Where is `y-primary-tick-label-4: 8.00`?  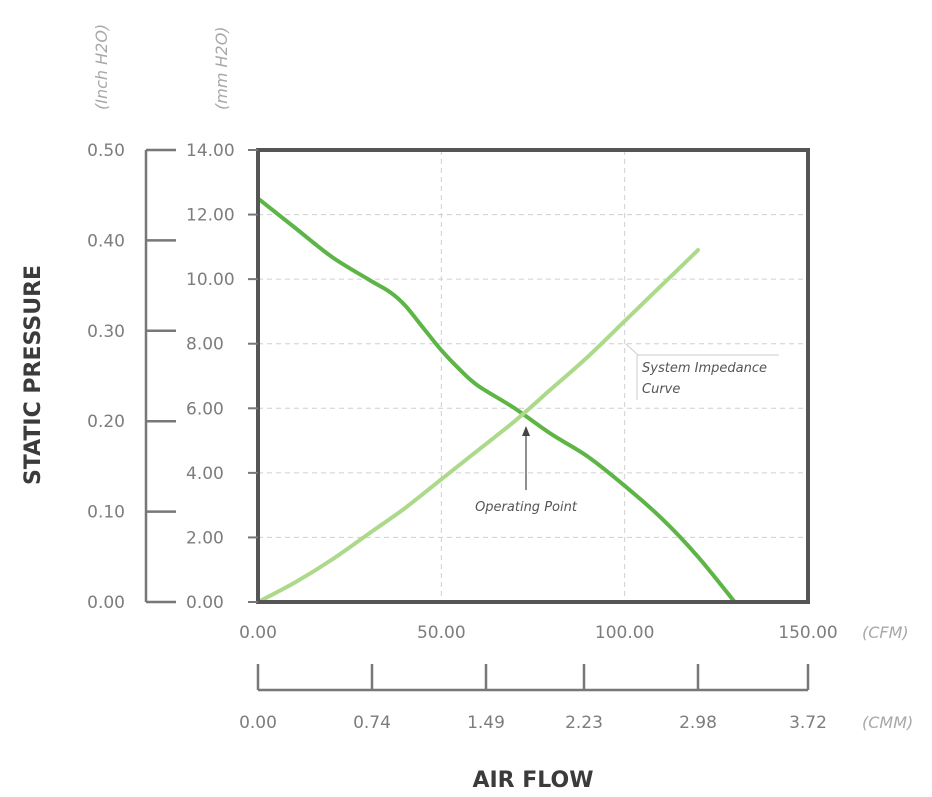
y-primary-tick-label-4: 8.00 is located at coordinates (205, 345).